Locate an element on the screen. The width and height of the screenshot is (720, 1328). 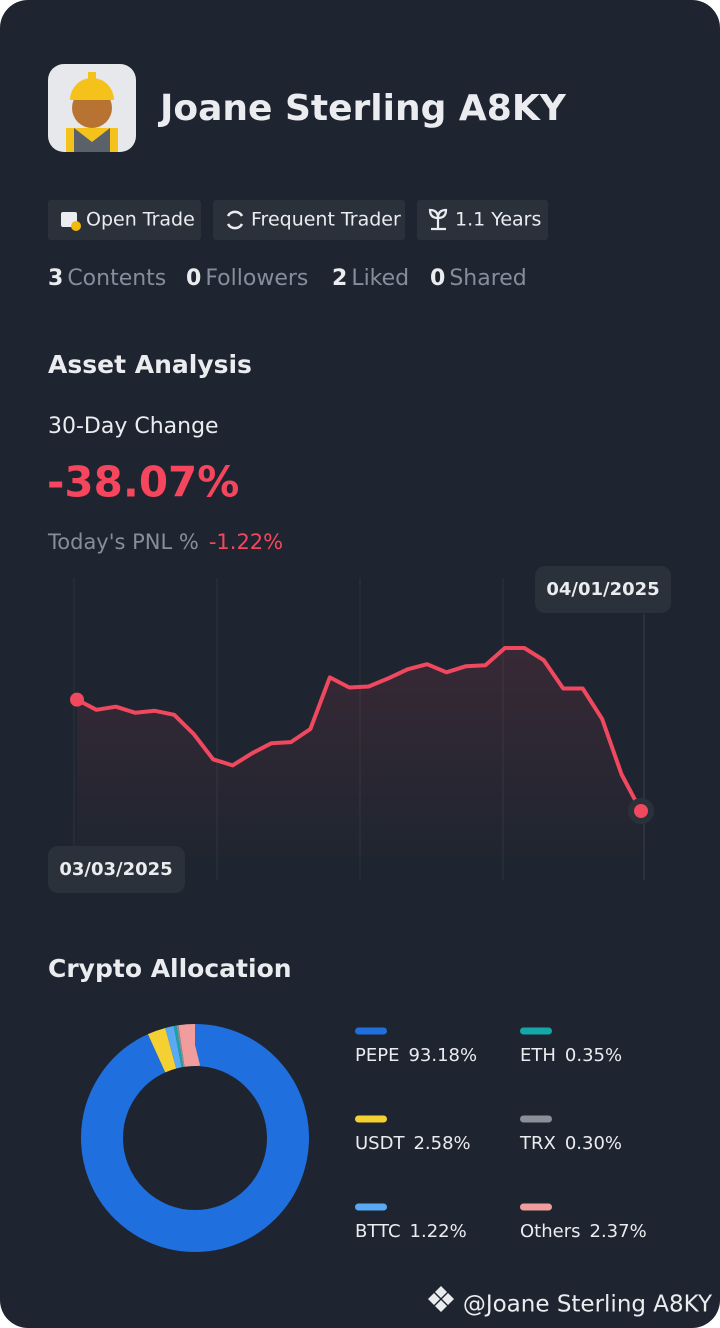
stat: 0 Followers is located at coordinates (247, 278).